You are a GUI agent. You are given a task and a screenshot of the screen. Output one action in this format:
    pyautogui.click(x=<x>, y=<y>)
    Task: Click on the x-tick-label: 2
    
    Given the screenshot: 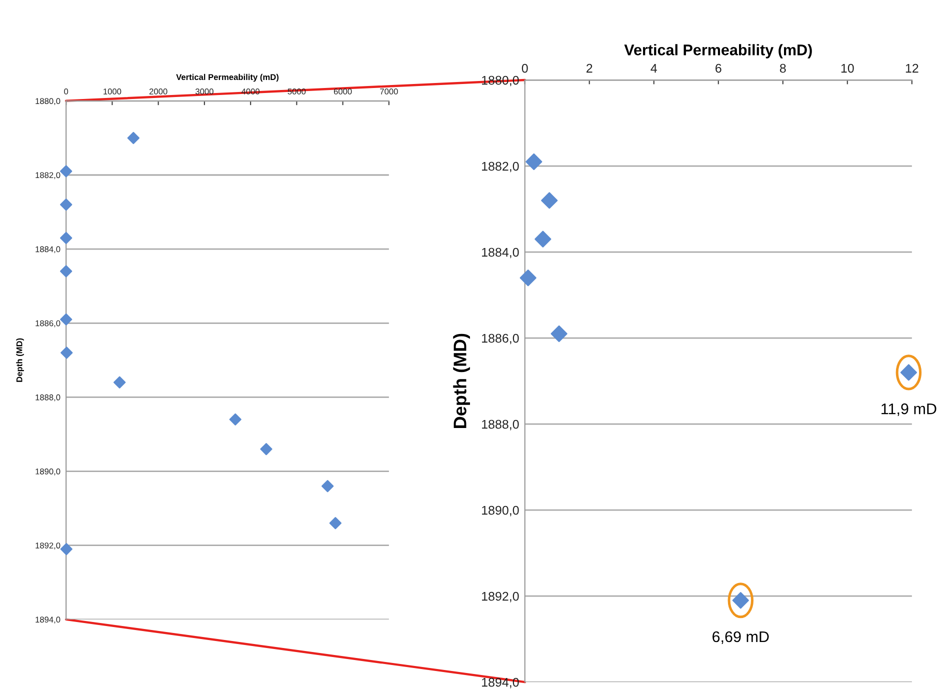 What is the action you would take?
    pyautogui.click(x=589, y=68)
    